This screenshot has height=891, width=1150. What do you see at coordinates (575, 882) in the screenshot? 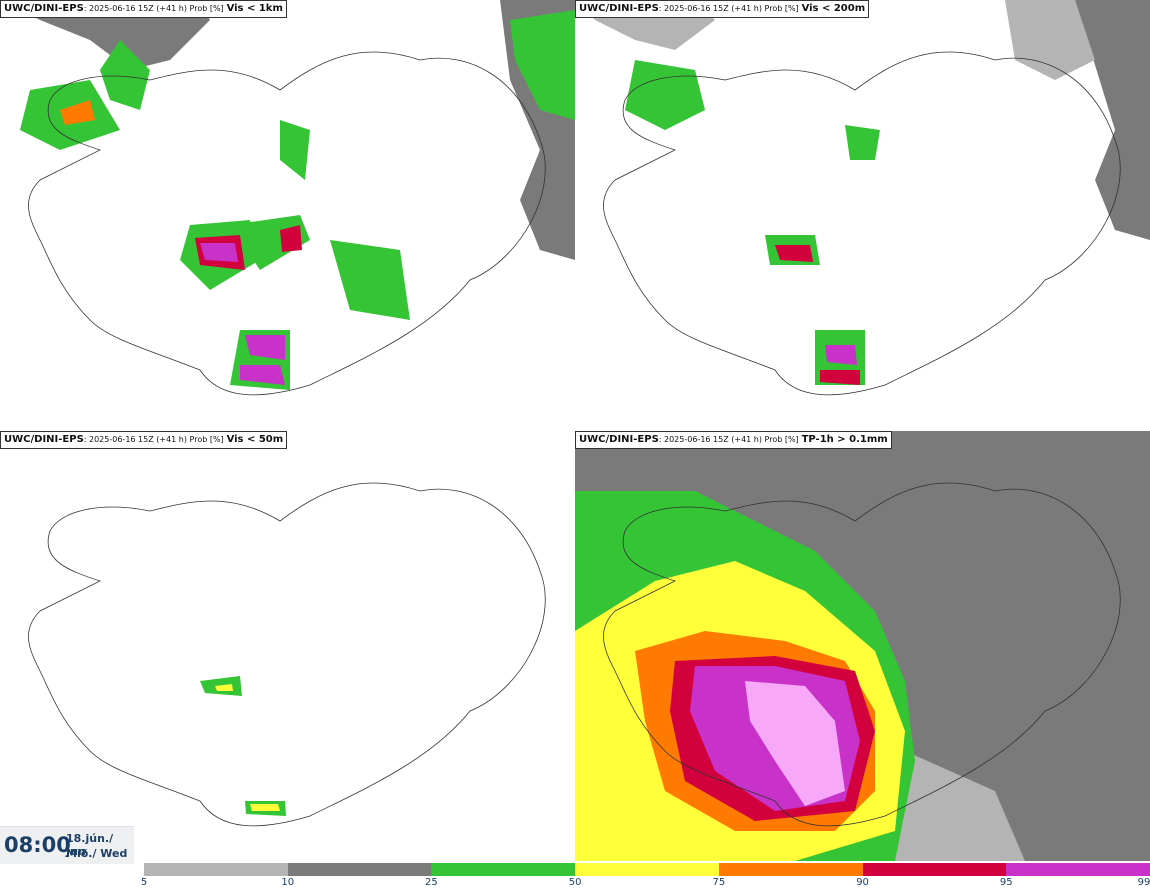
I see `colorbar-tick-label: 50` at bounding box center [575, 882].